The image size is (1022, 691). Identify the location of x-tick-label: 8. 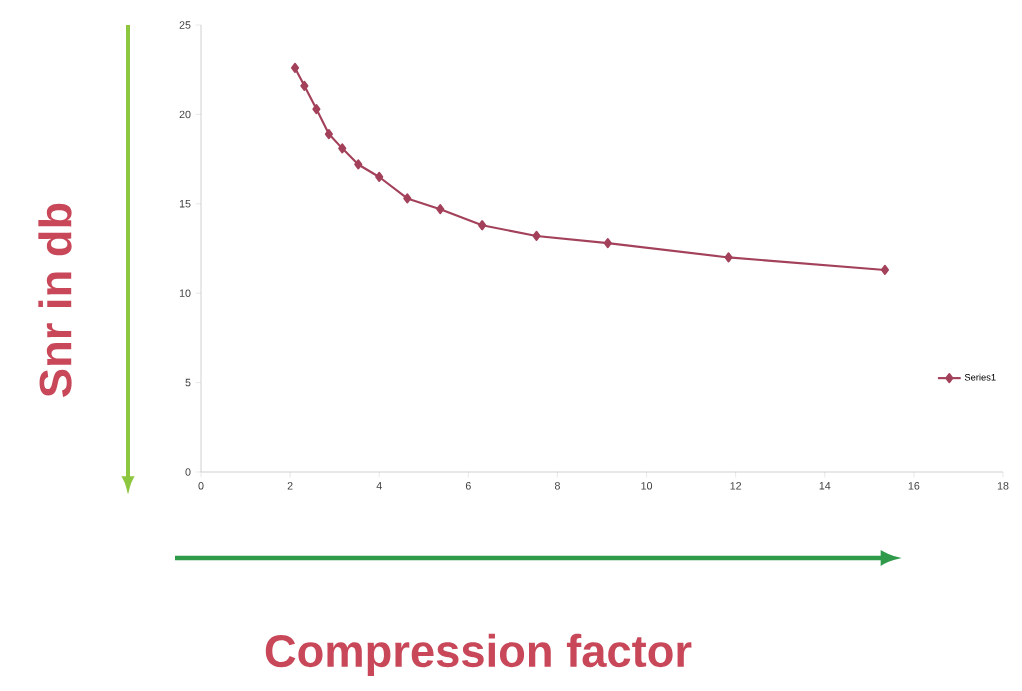
(557, 486).